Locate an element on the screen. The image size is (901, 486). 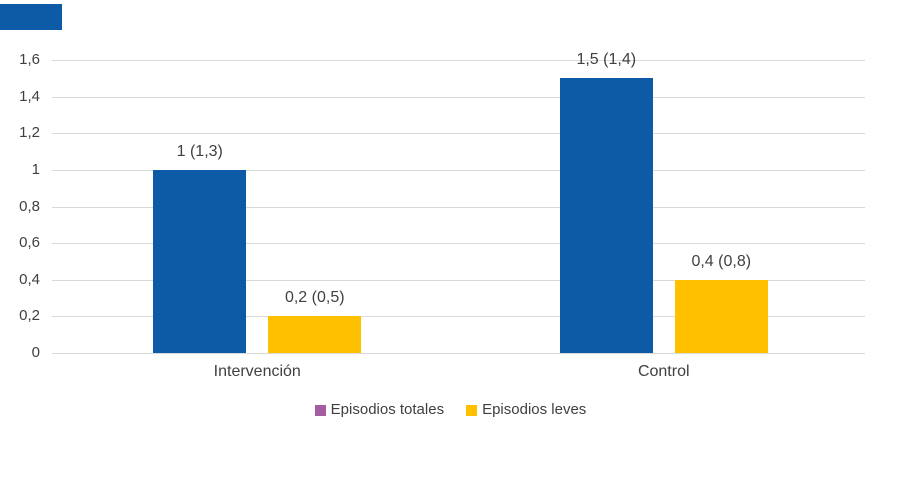
y-tick-label: 0,2 is located at coordinates (29, 316).